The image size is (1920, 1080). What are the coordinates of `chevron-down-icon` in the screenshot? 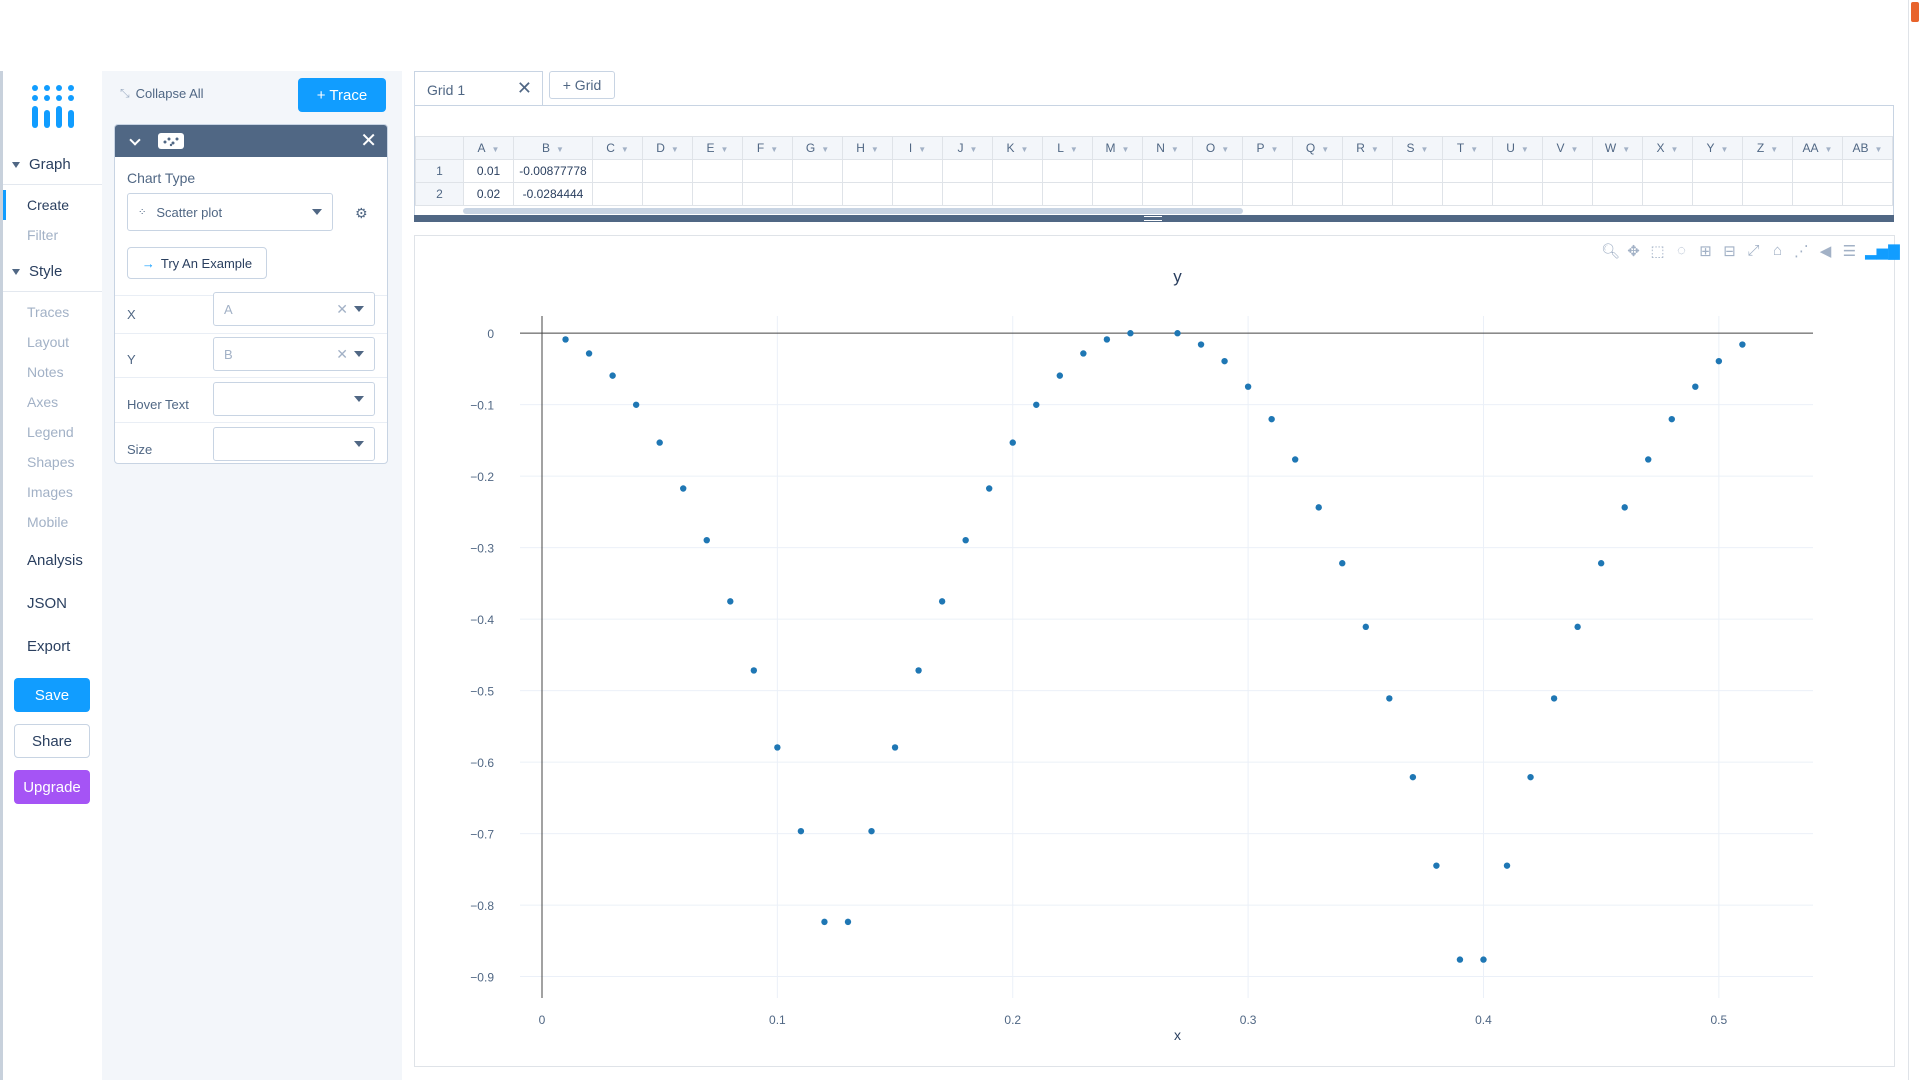 It's located at (135, 140).